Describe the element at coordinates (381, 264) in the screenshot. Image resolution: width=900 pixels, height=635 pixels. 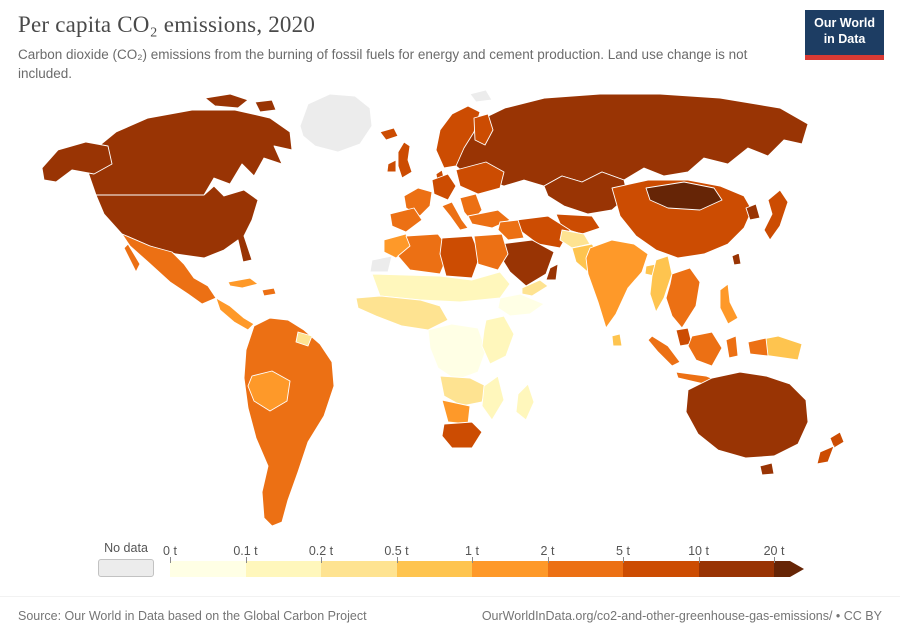
I see `country-western-sahara` at that location.